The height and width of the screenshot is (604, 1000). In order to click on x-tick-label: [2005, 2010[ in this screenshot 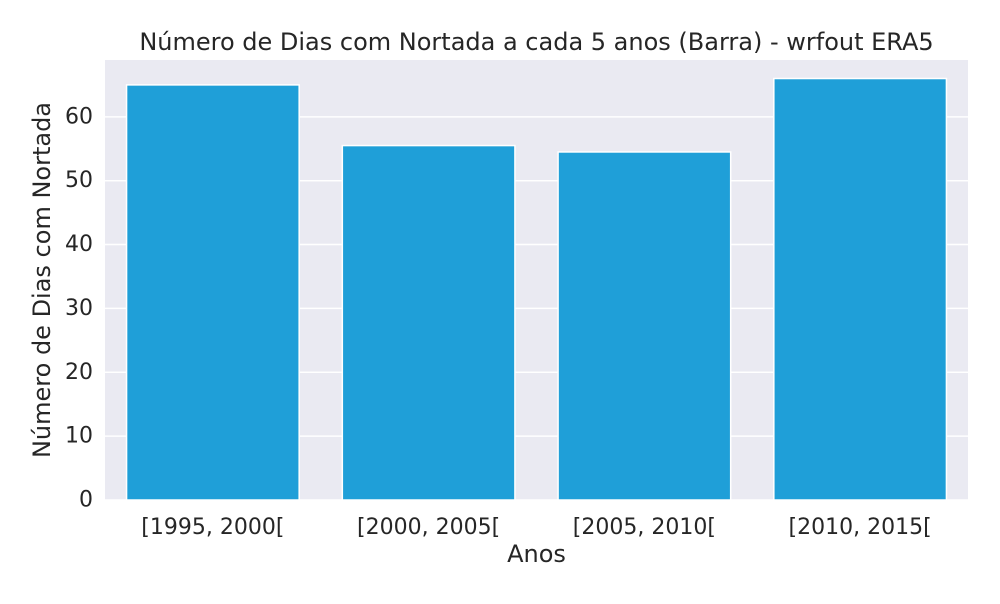, I will do `click(644, 527)`.